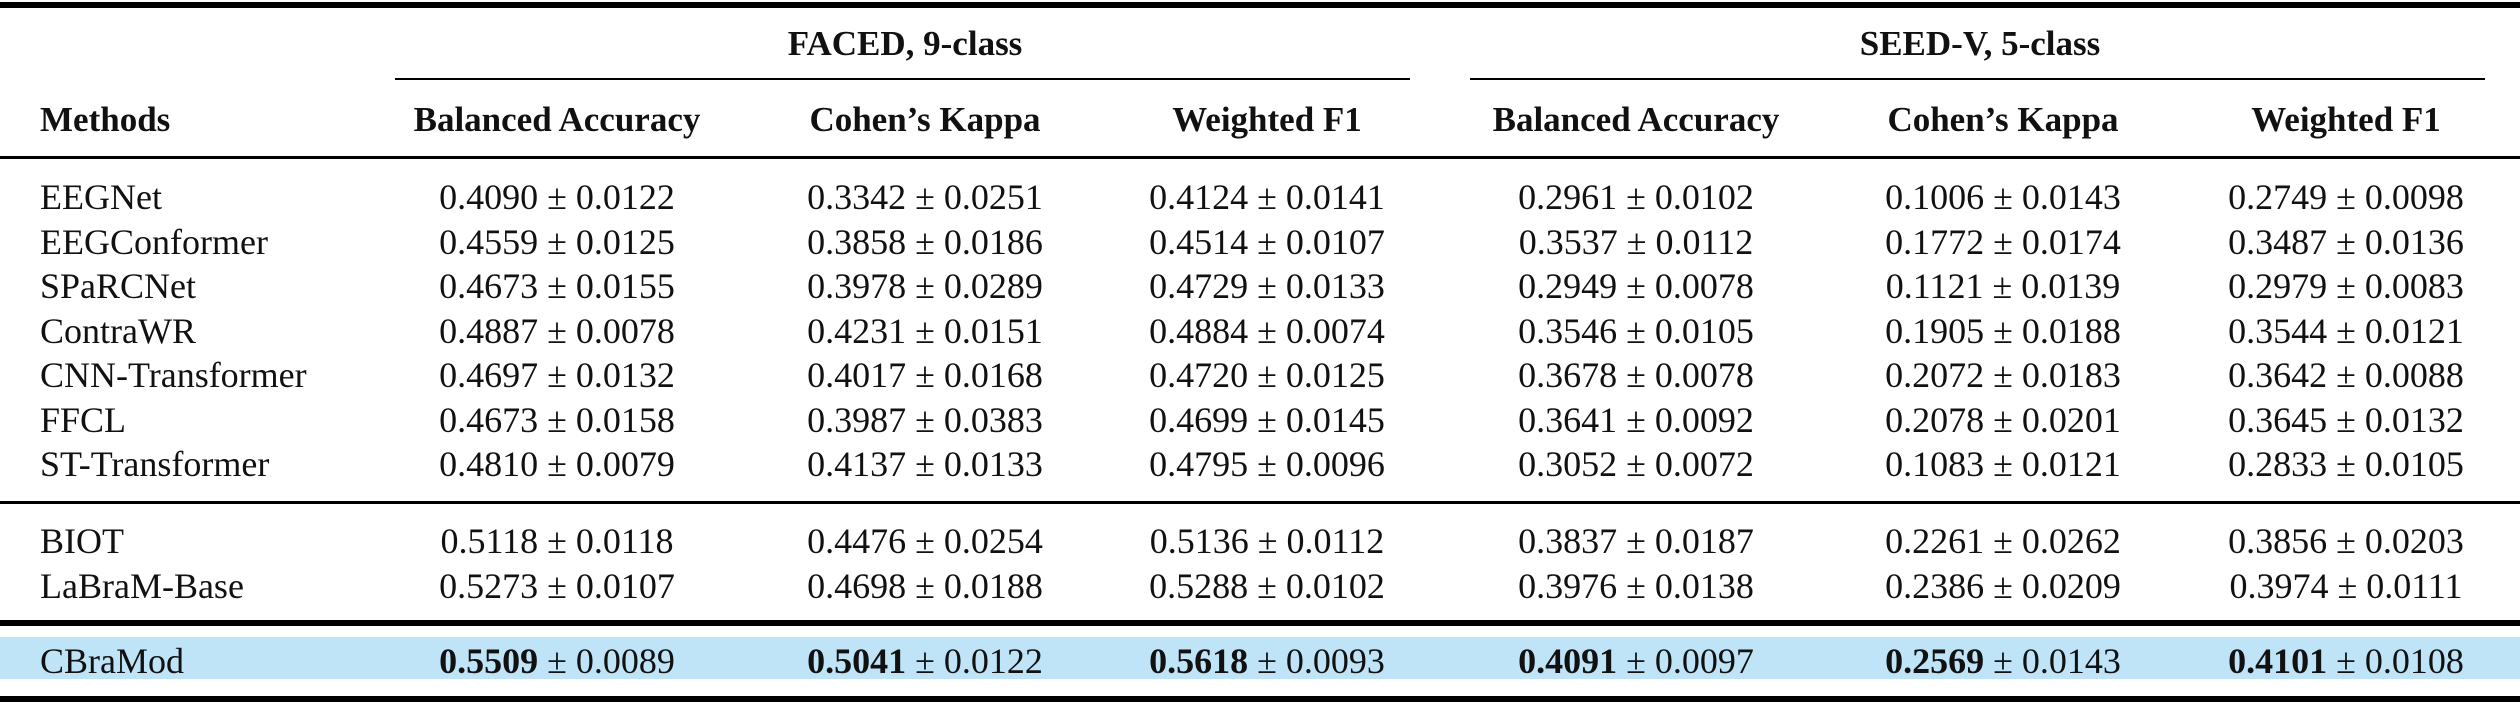 The image size is (2520, 704). Describe the element at coordinates (1267, 119) in the screenshot. I see `col-header-faced-f1: Weighted F1` at that location.